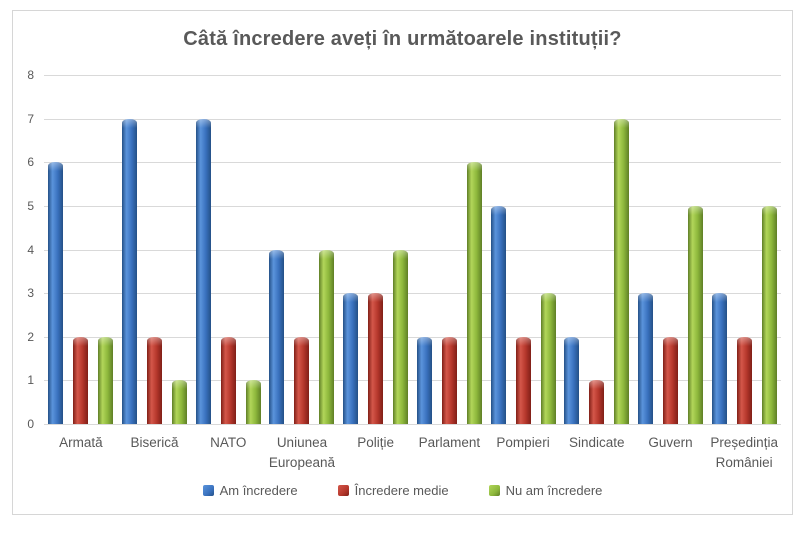 This screenshot has height=534, width=800. I want to click on legend-label: Încredere medie, so click(401, 490).